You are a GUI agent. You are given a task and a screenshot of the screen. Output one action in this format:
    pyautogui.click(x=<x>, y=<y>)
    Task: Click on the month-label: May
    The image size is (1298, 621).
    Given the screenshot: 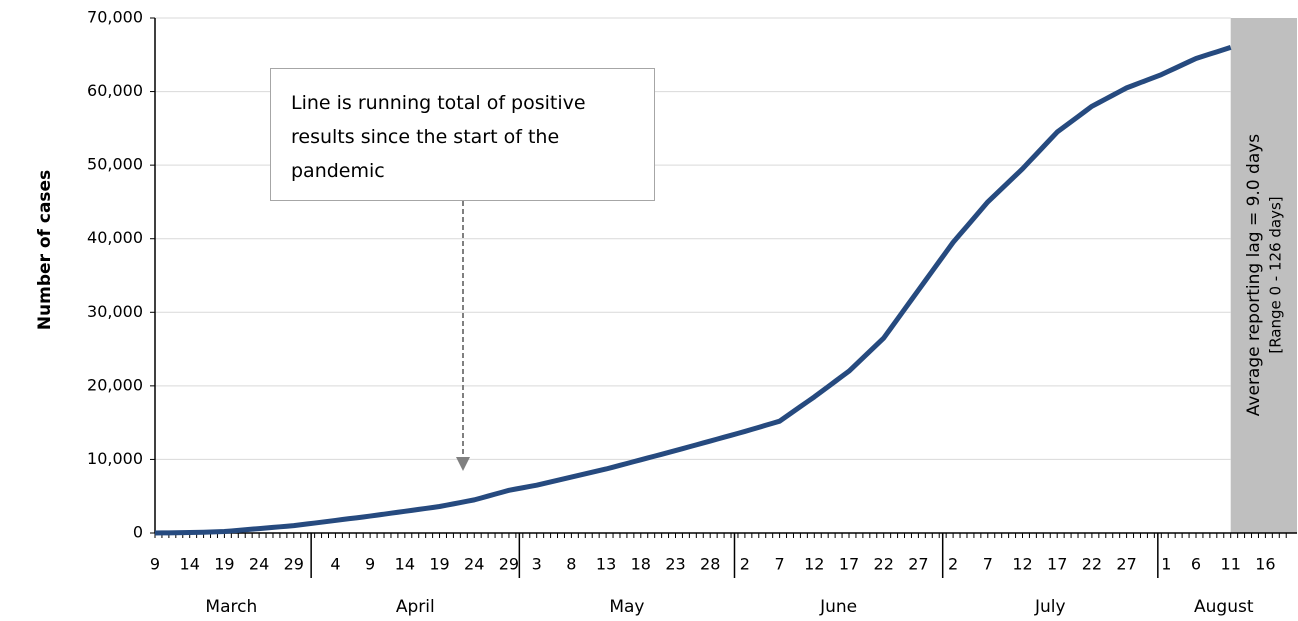 What is the action you would take?
    pyautogui.click(x=626, y=607)
    